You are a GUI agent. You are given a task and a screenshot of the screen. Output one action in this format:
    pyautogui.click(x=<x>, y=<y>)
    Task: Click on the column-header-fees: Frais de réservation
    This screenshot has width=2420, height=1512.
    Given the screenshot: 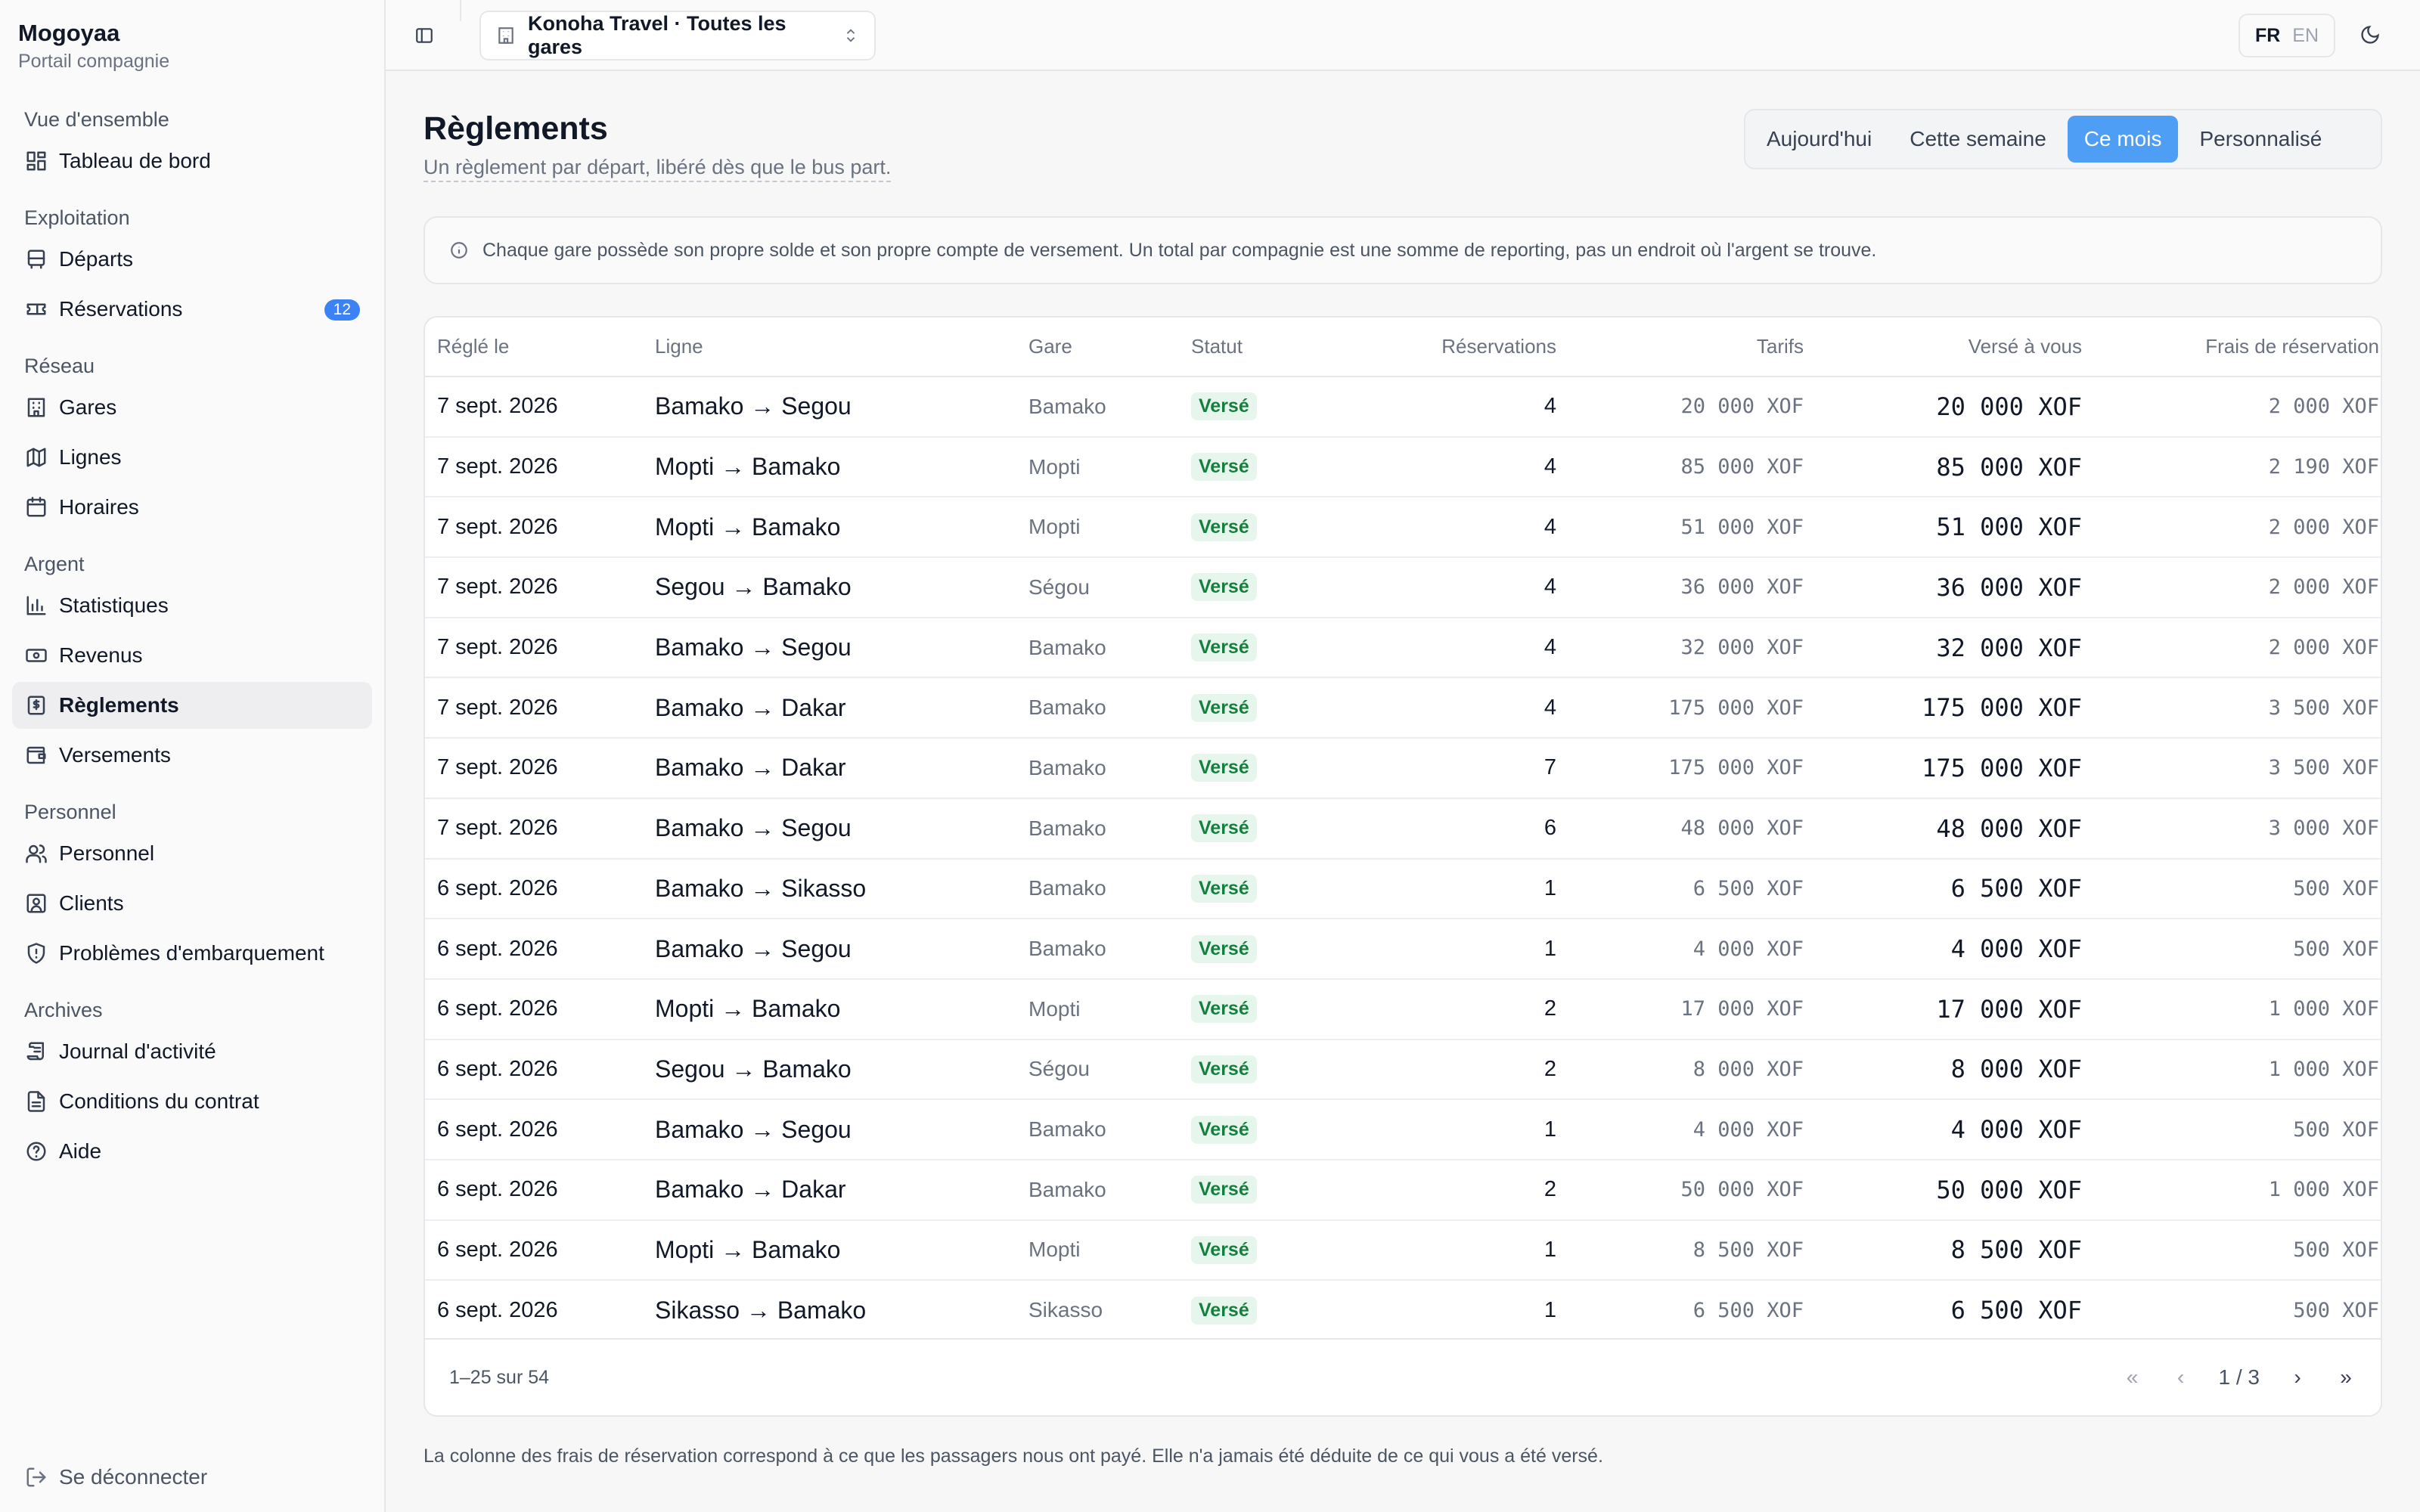 What is the action you would take?
    pyautogui.click(x=2231, y=347)
    